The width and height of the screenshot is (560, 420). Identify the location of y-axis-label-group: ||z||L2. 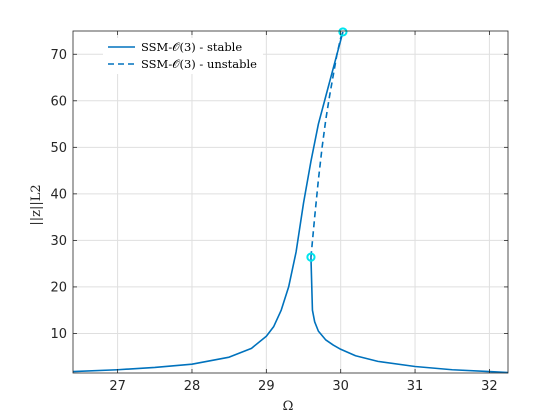
(36, 204).